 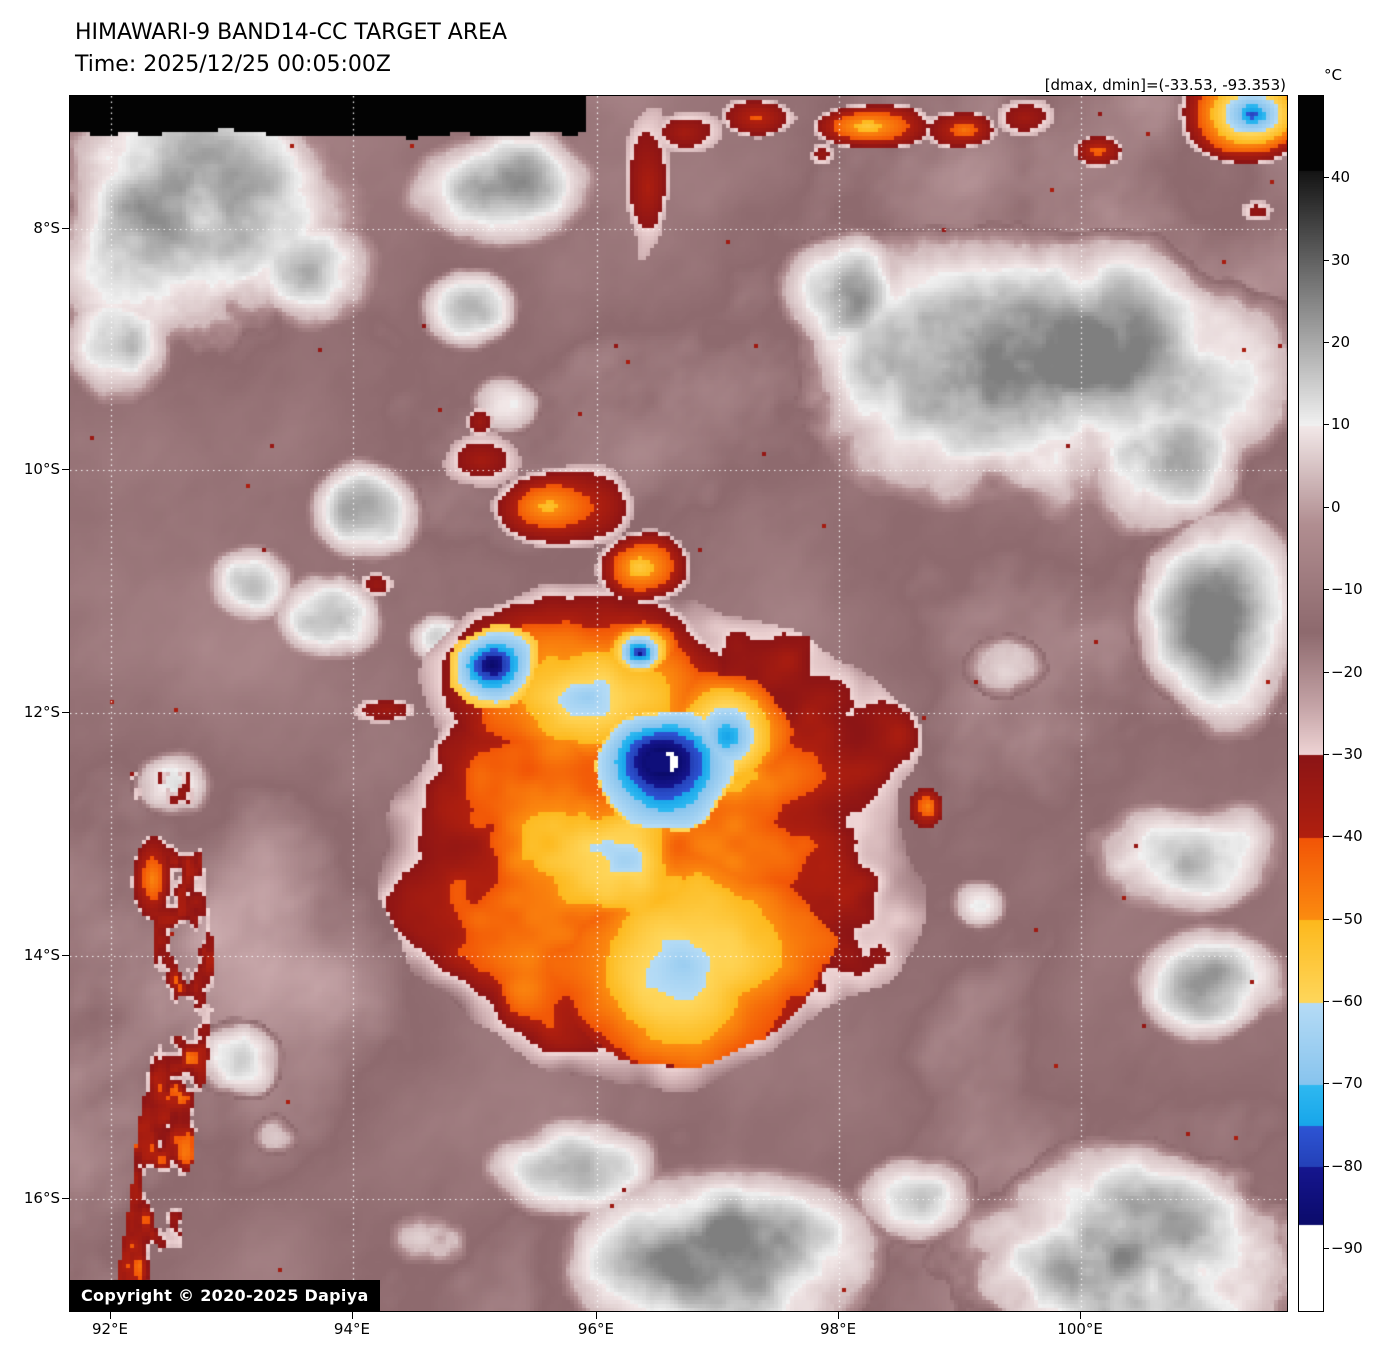 What do you see at coordinates (1347, 918) in the screenshot?
I see `colorbar-tick-label: −50` at bounding box center [1347, 918].